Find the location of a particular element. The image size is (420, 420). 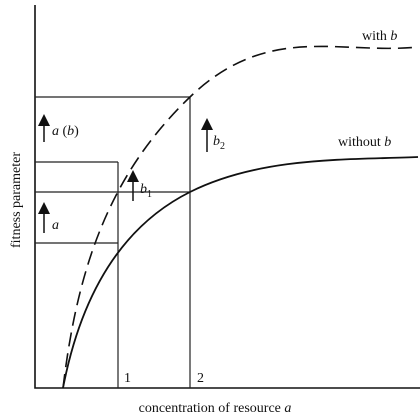

arrow-label: a (b) is located at coordinates (65, 131).